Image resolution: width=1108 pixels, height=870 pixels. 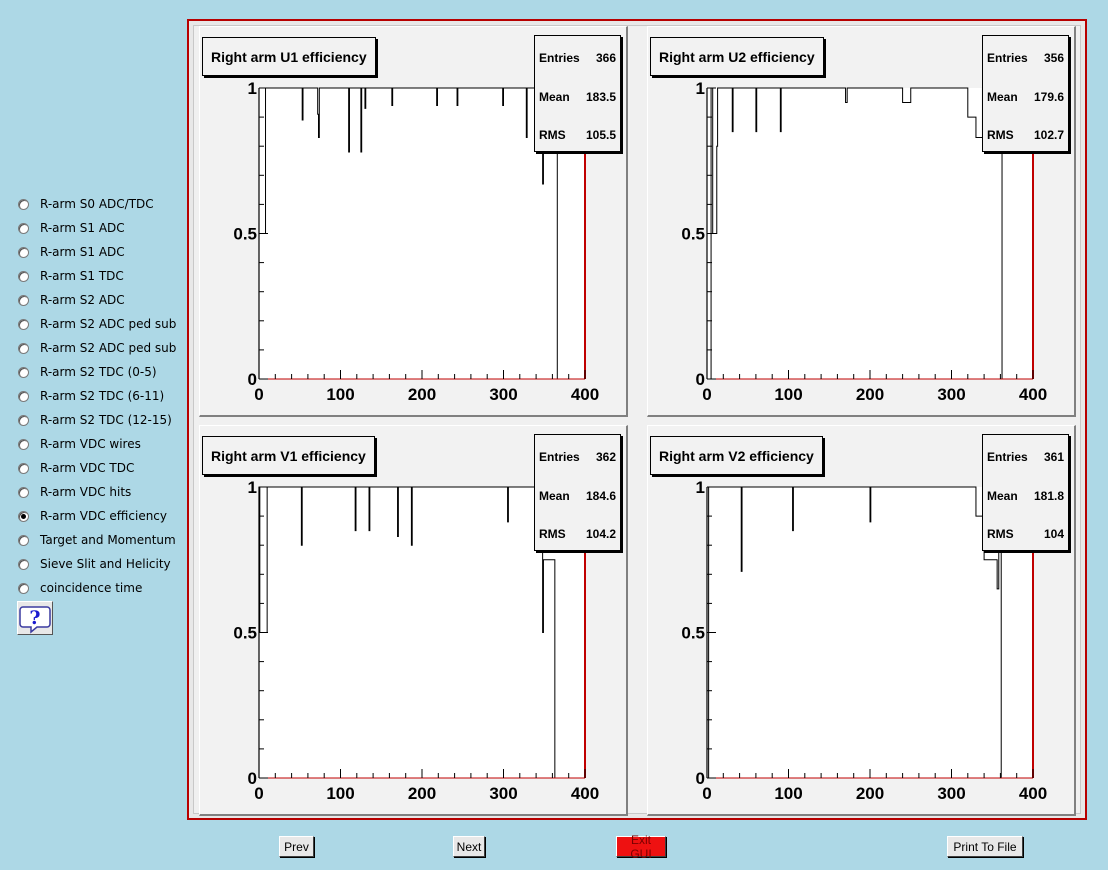 I want to click on radio-option-label: R-arm S2 TDC (6-11), so click(x=102, y=396).